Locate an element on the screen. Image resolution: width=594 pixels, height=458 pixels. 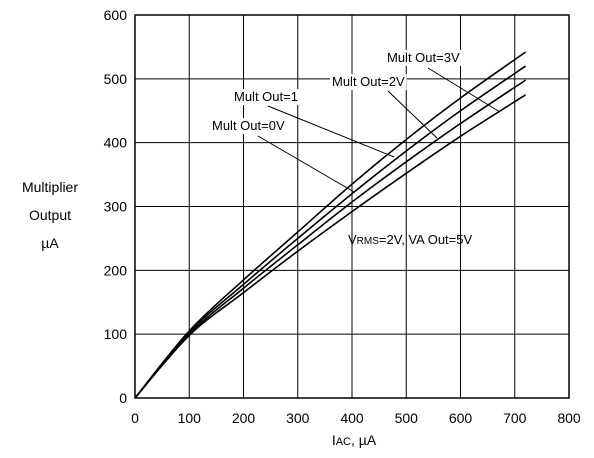
x-tick-label: 400 is located at coordinates (352, 418).